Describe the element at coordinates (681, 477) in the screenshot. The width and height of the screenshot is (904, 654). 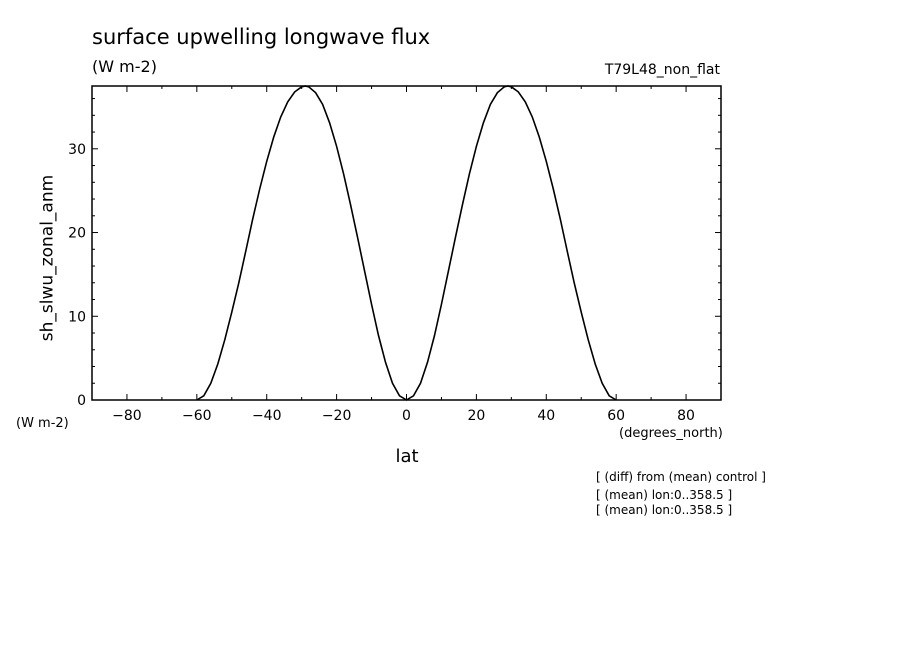
I see `note-line-1: [ (diff) from (mean) control ]` at that location.